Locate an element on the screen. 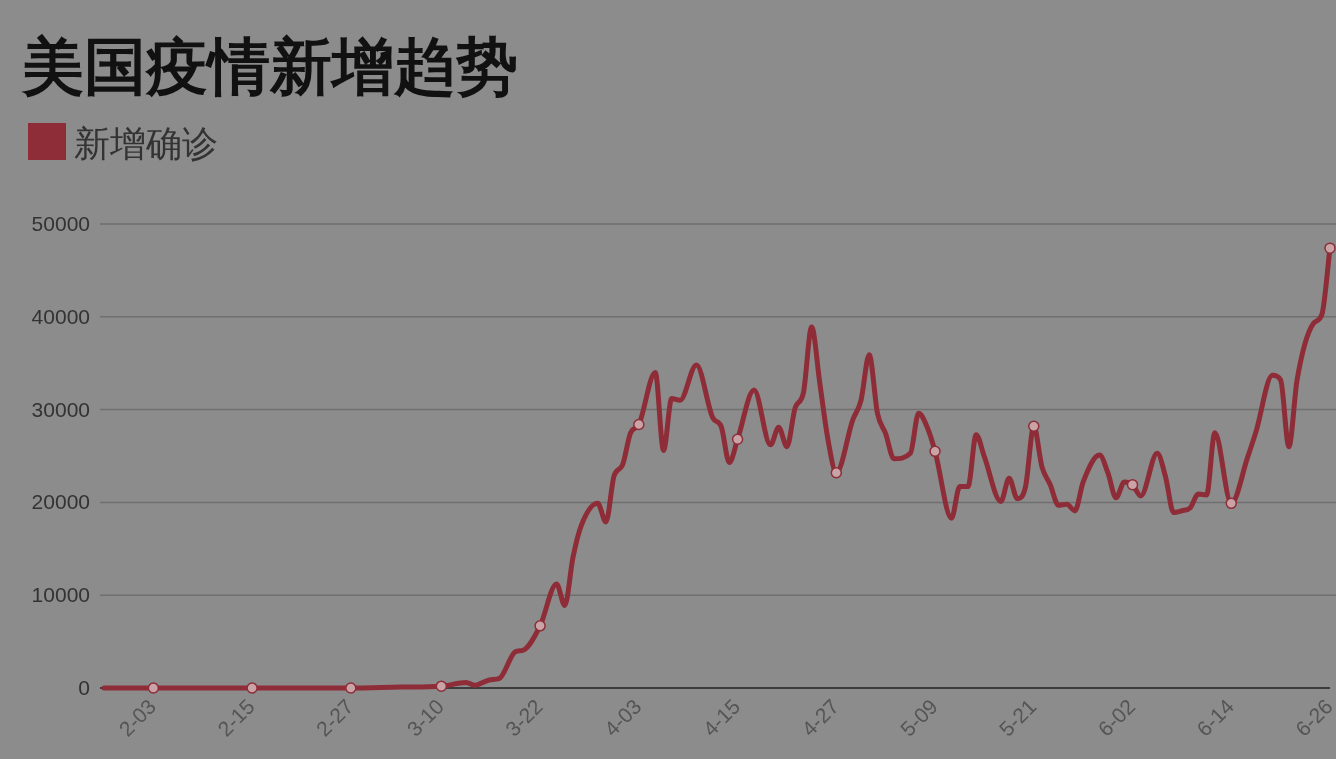  y-tick-label: 50000 is located at coordinates (60, 223).